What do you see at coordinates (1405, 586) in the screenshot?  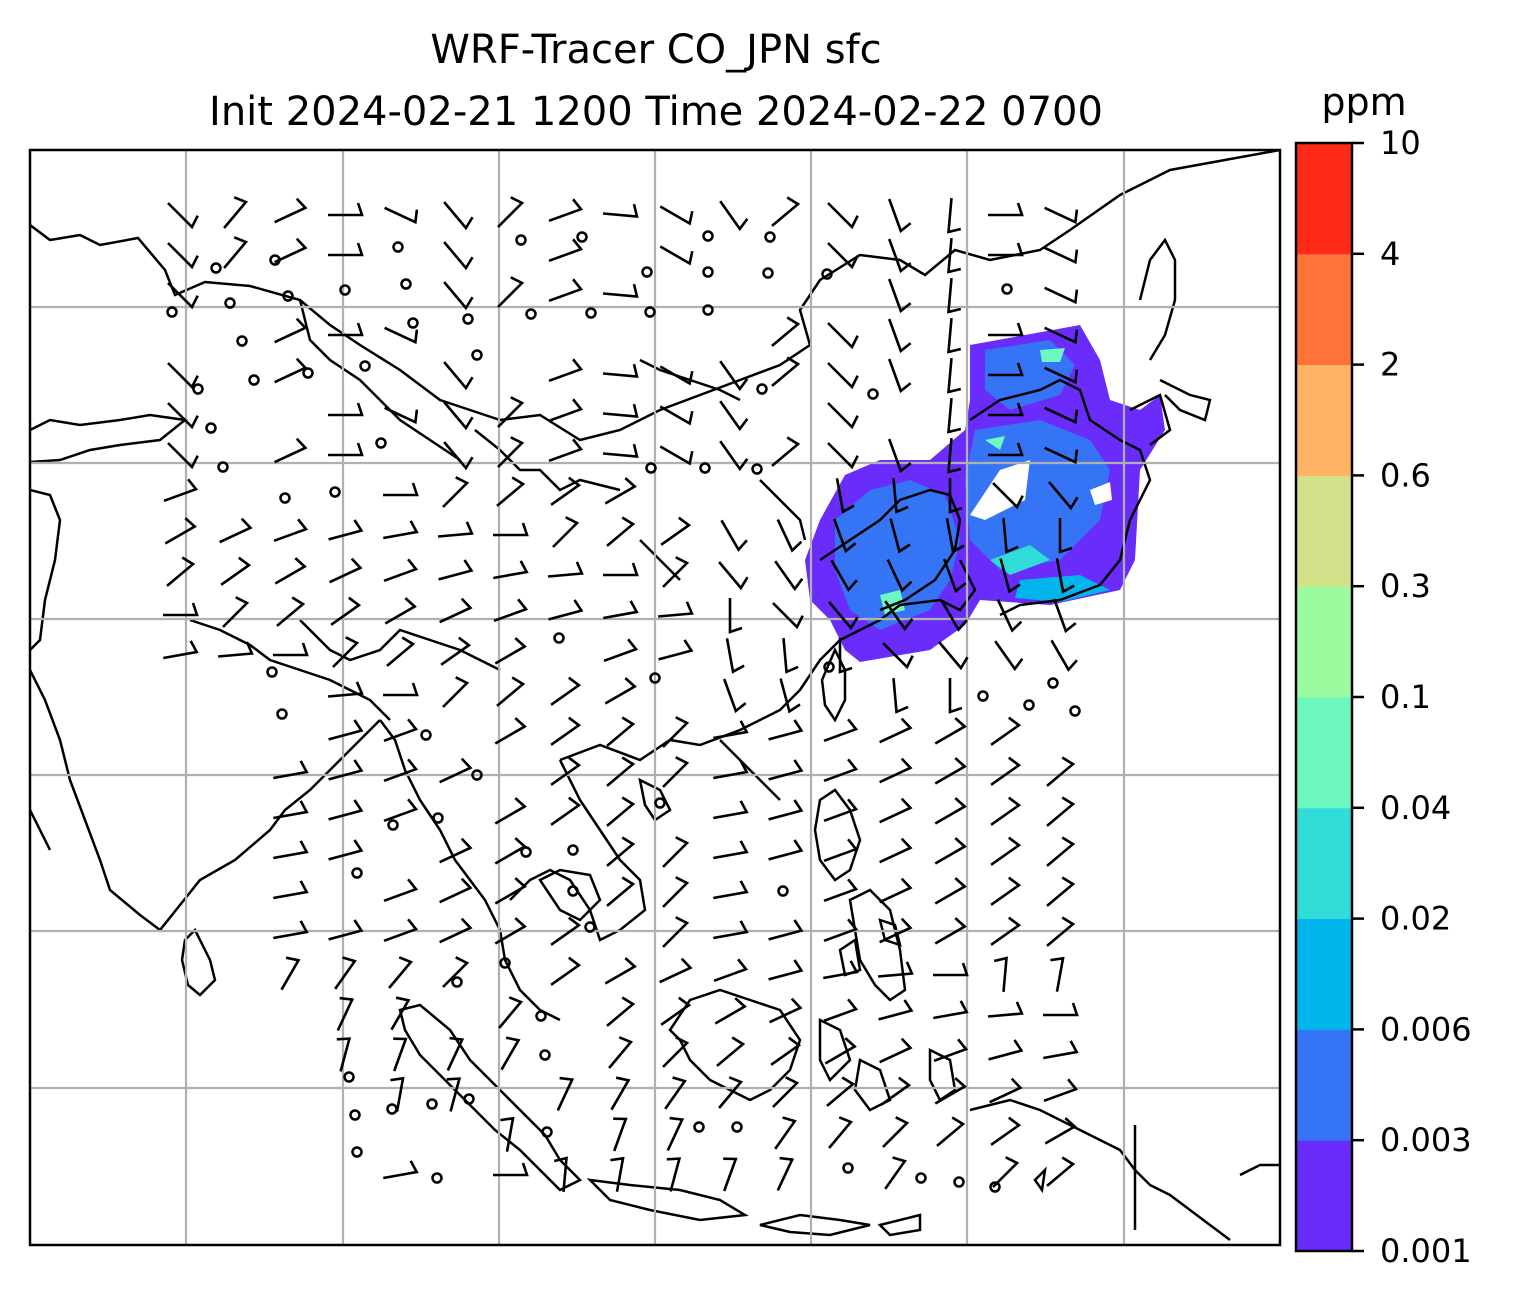 I see `colorbar-tick-label: 0.3` at bounding box center [1405, 586].